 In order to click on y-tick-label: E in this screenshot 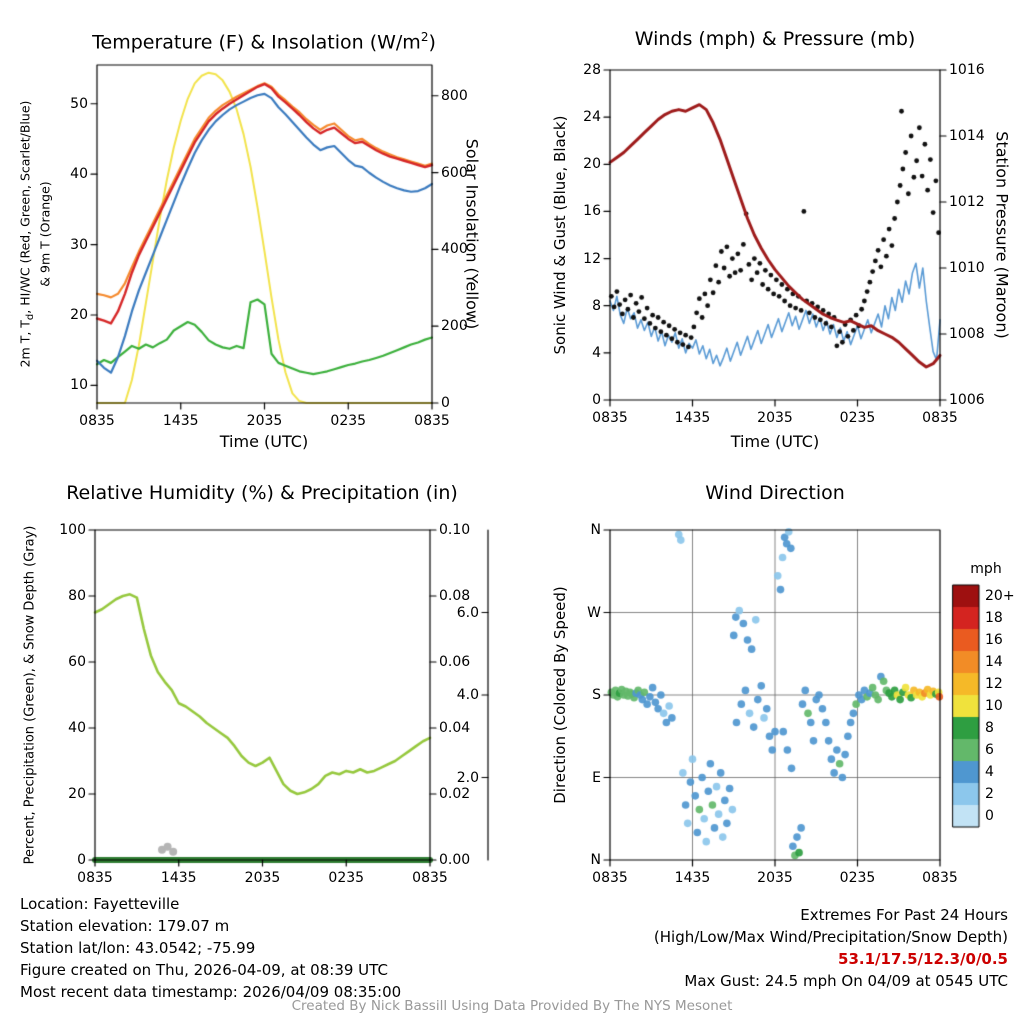, I will do `click(596, 777)`.